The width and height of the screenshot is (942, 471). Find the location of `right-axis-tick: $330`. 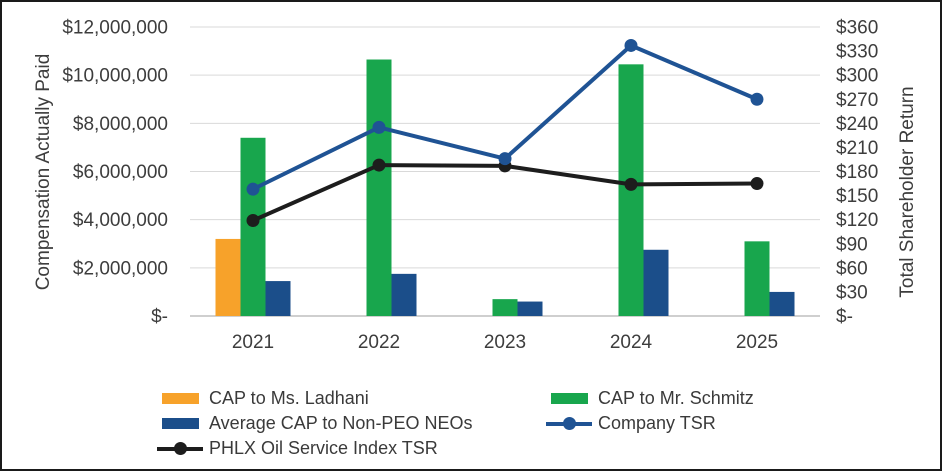

right-axis-tick: $330 is located at coordinates (857, 52).